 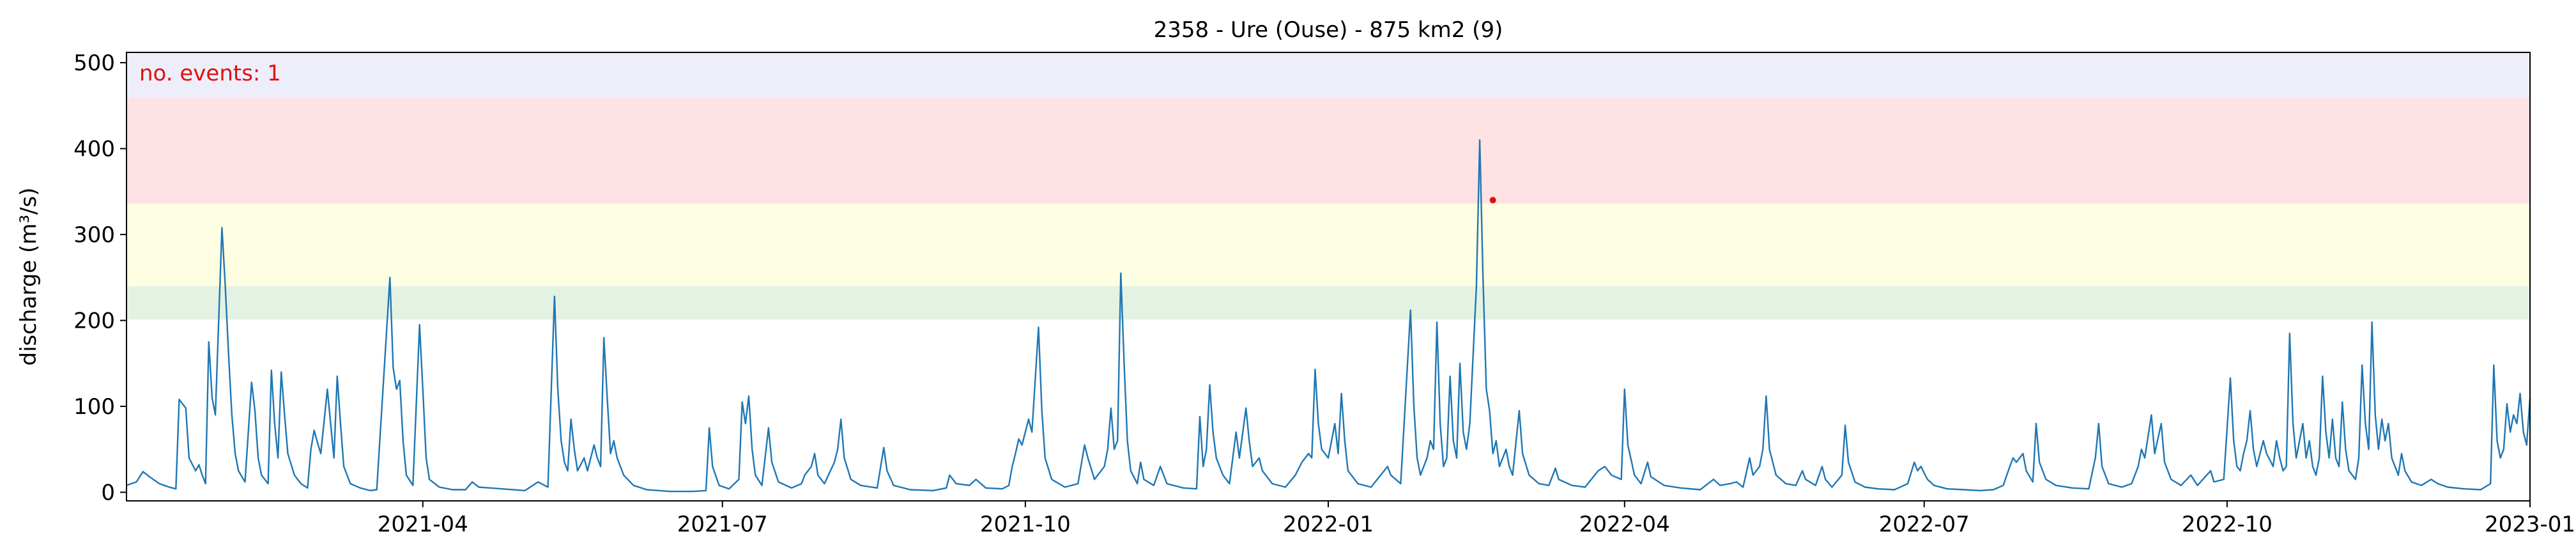 I want to click on y-axis-label: discharge (m³/s), so click(x=29, y=277).